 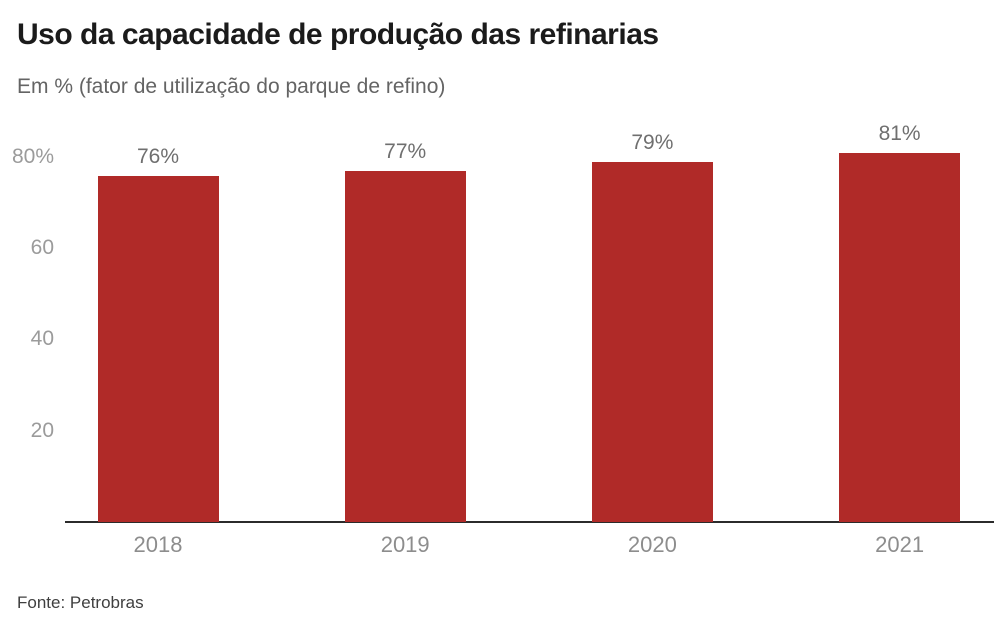 I want to click on x-axis-label-2020: 2020, so click(x=652, y=544).